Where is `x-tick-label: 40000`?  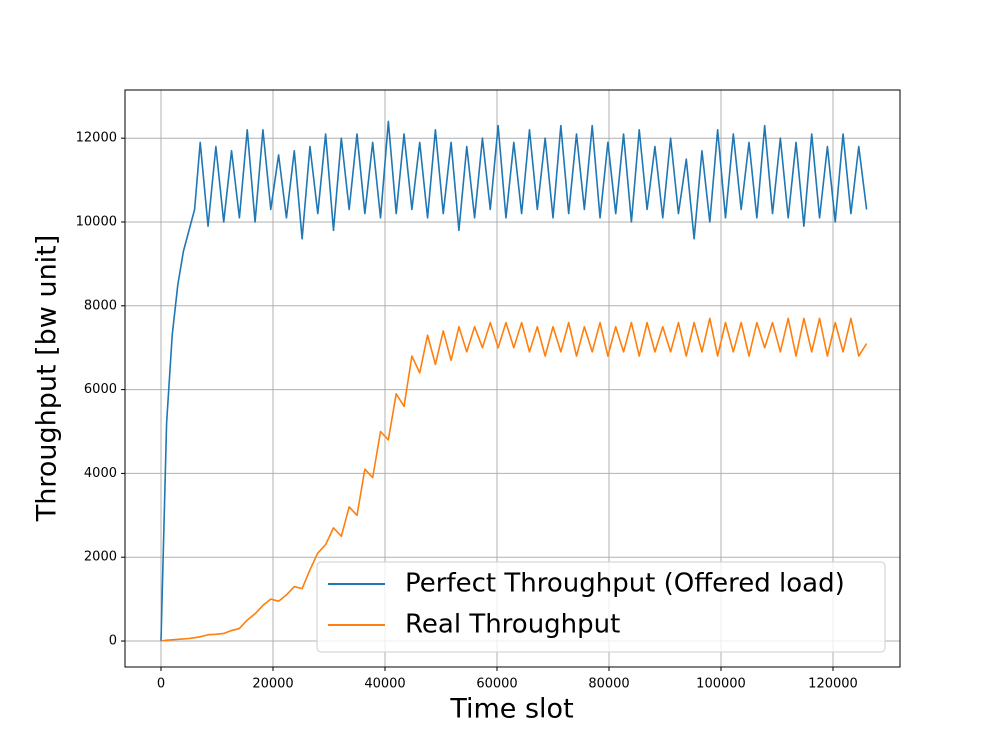
x-tick-label: 40000 is located at coordinates (384, 684).